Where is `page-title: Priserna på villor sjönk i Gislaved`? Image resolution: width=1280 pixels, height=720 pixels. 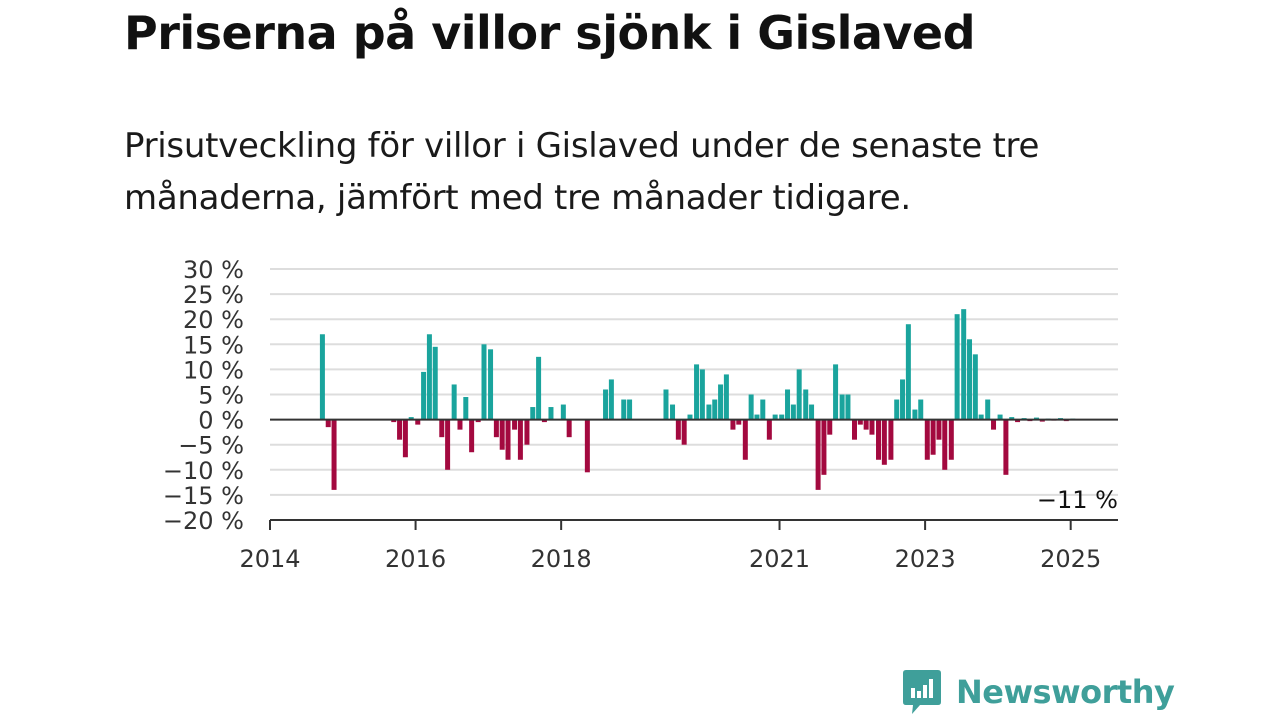
page-title: Priserna på villor sjönk i Gislaved is located at coordinates (550, 33).